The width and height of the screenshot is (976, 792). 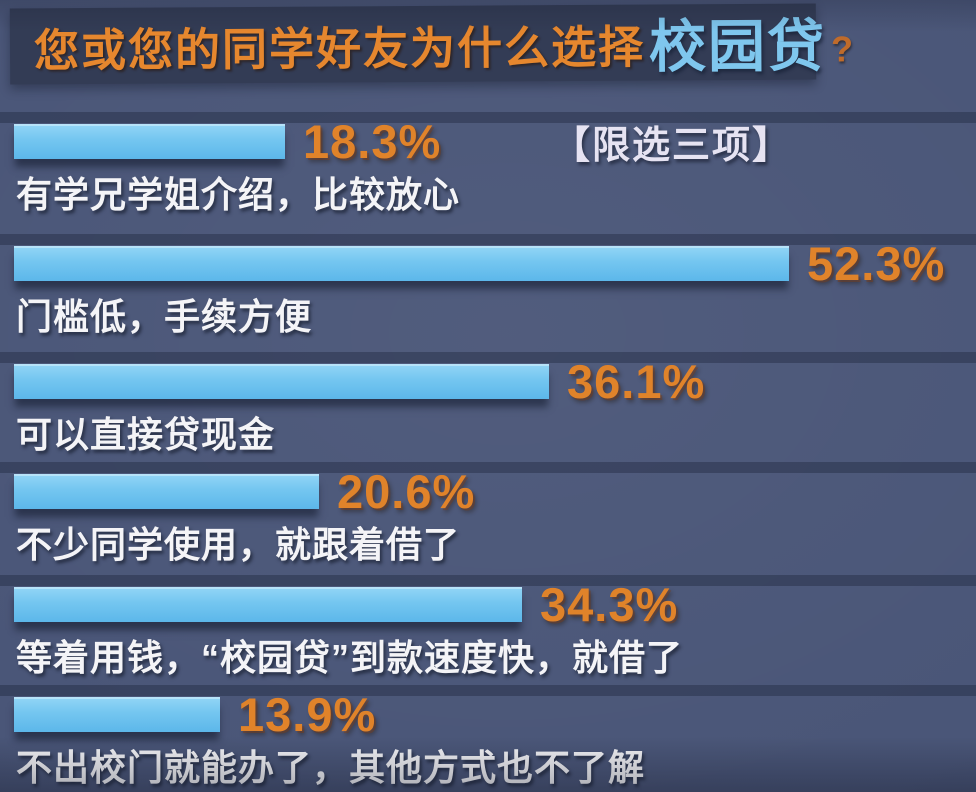 I want to click on bar-label: 门槛低，手续方便, so click(x=164, y=316).